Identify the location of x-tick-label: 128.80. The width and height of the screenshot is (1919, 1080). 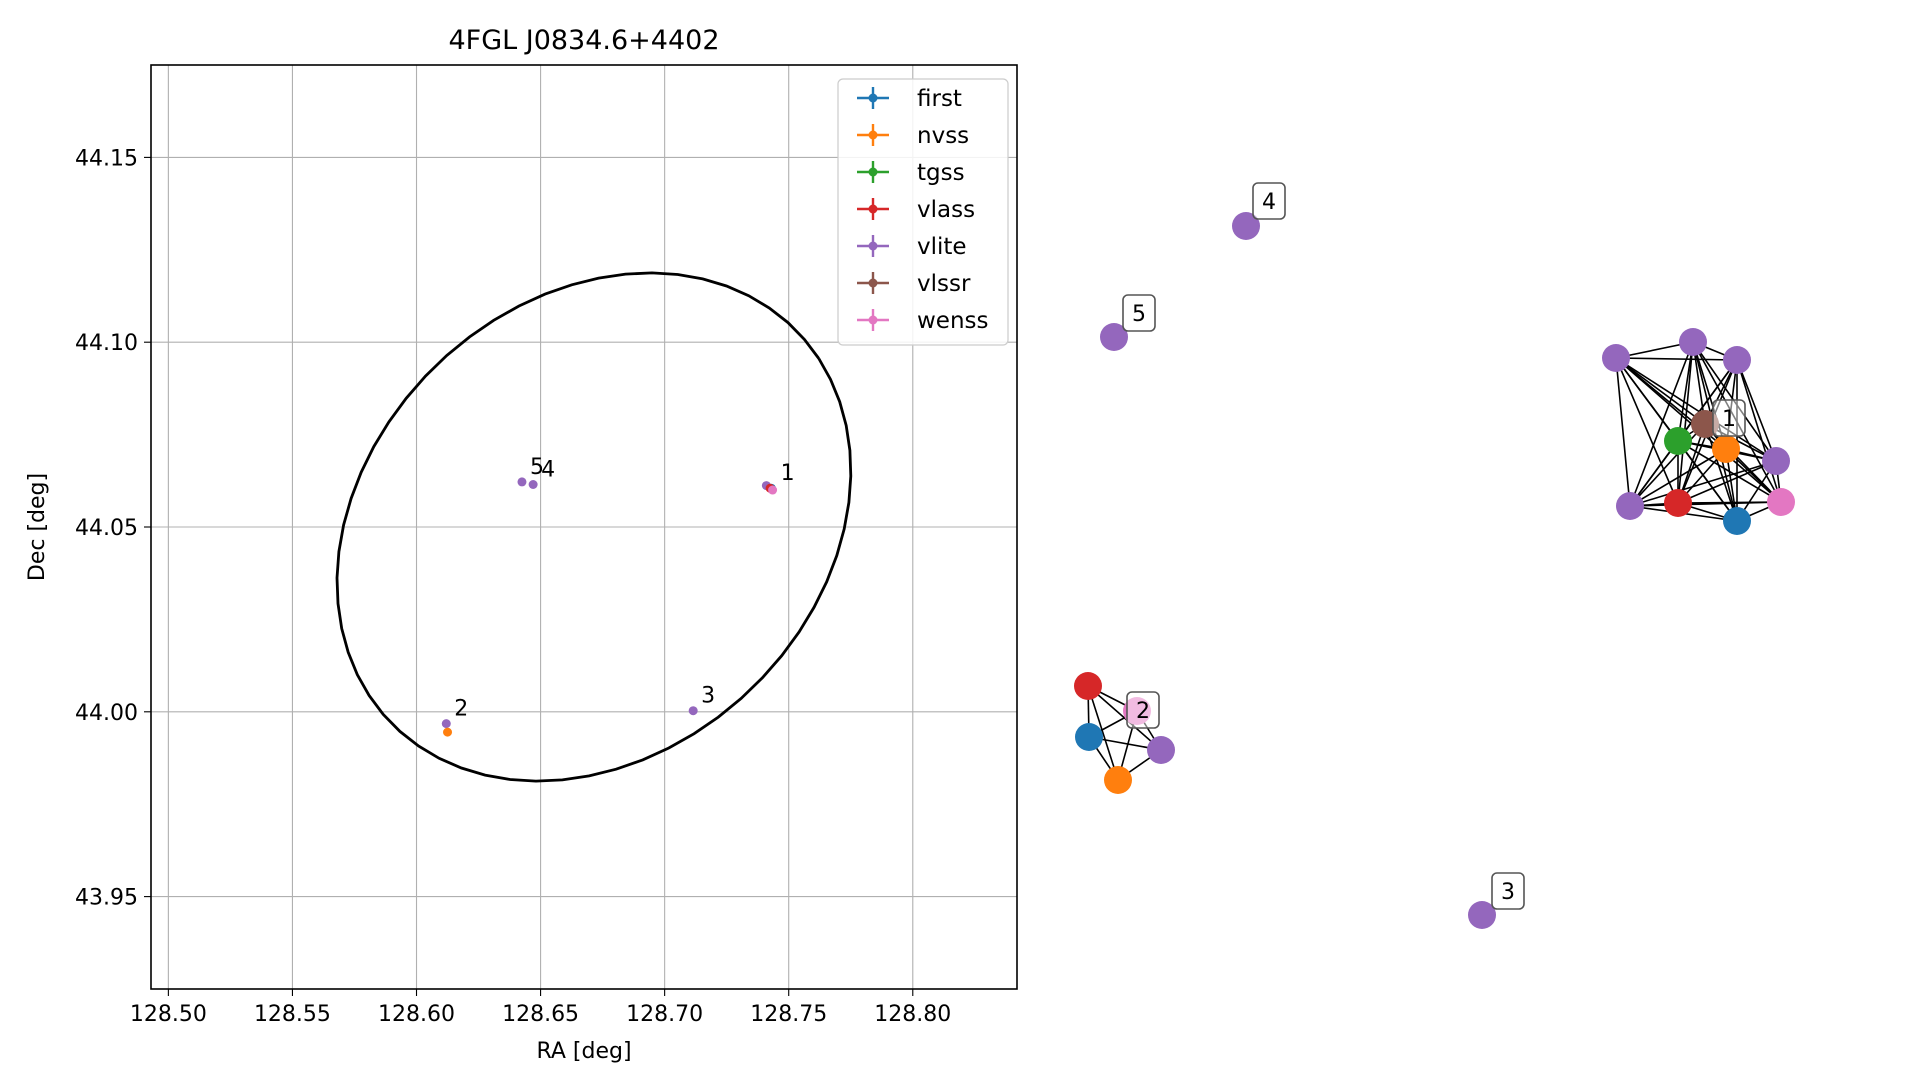
(912, 1014).